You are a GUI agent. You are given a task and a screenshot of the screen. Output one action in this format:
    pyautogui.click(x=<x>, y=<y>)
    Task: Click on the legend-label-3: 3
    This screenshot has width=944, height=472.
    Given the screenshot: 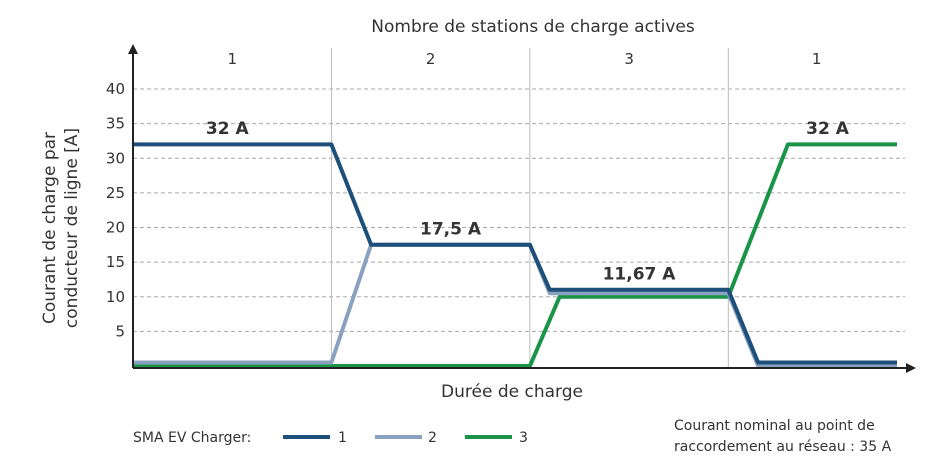 What is the action you would take?
    pyautogui.click(x=523, y=438)
    